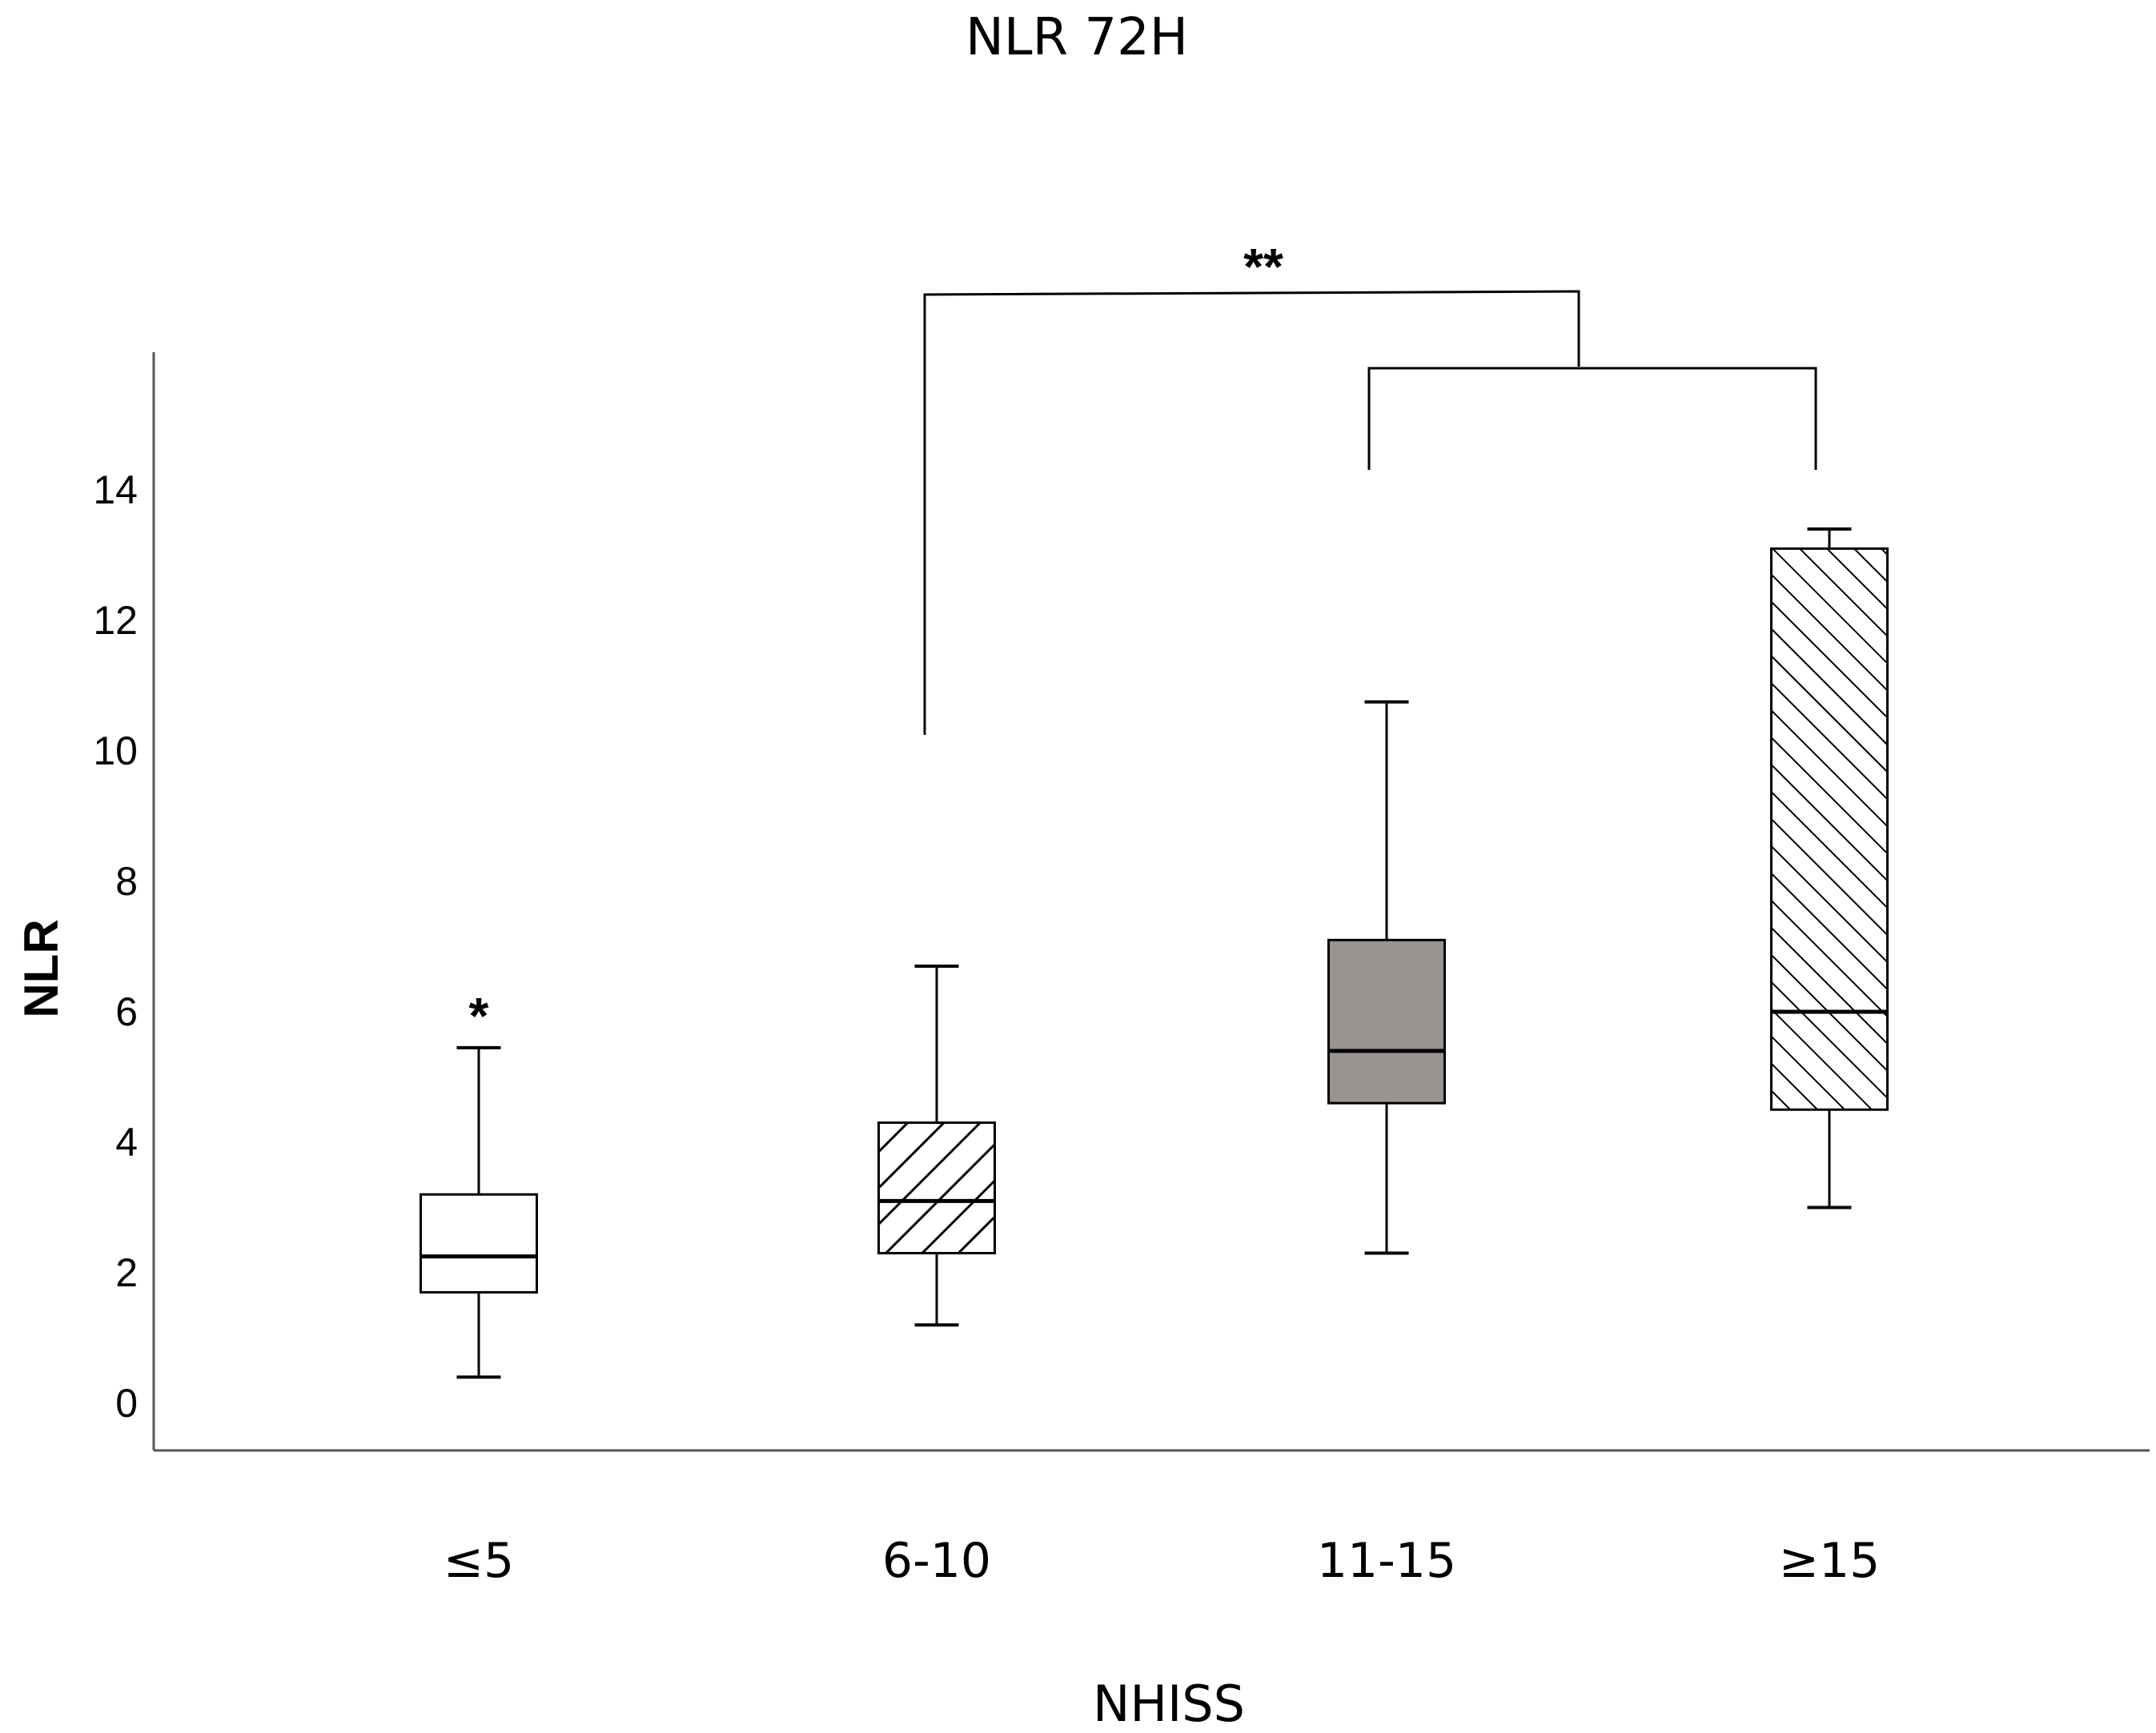 Image resolution: width=2156 pixels, height=1733 pixels. What do you see at coordinates (115, 751) in the screenshot?
I see `y-tick-label: 10` at bounding box center [115, 751].